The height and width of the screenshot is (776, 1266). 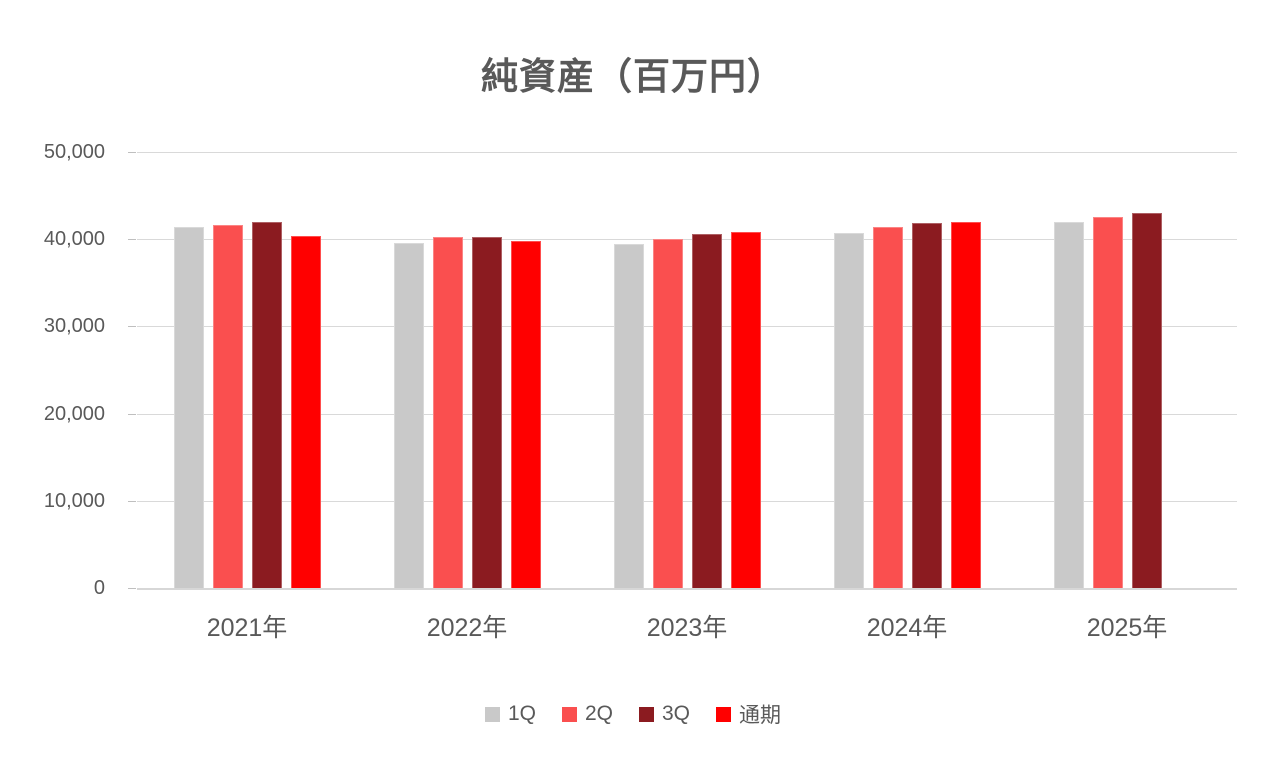 What do you see at coordinates (598, 713) in the screenshot?
I see `legend-label-2Q: 2Q` at bounding box center [598, 713].